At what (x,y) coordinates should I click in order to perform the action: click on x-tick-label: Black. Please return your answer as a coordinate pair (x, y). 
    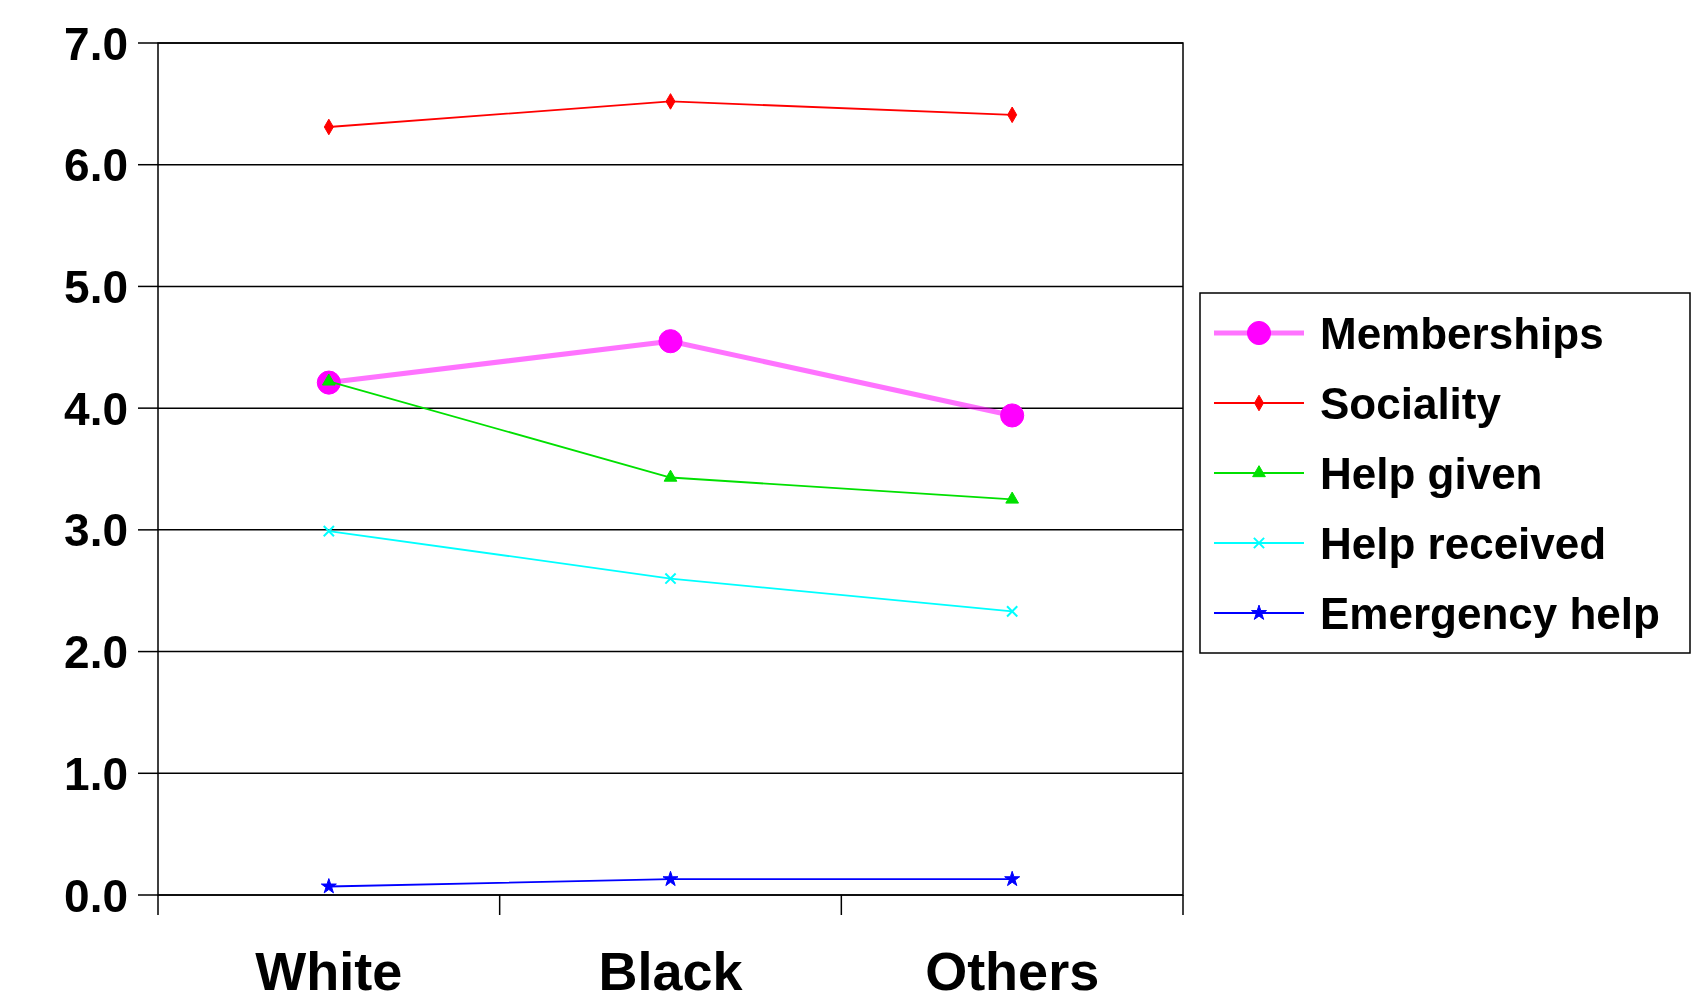
    Looking at the image, I should click on (671, 971).